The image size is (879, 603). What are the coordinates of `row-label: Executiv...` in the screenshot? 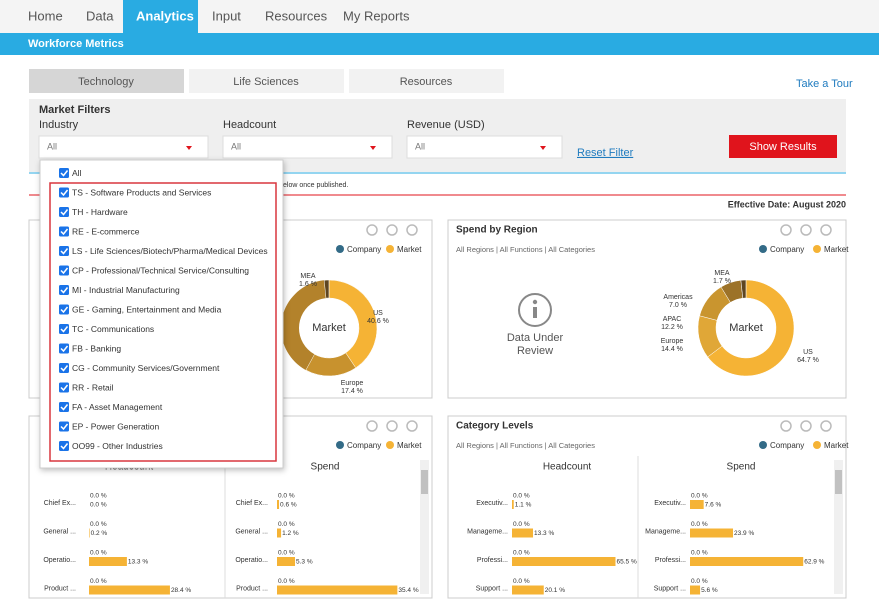 It's located at (492, 503).